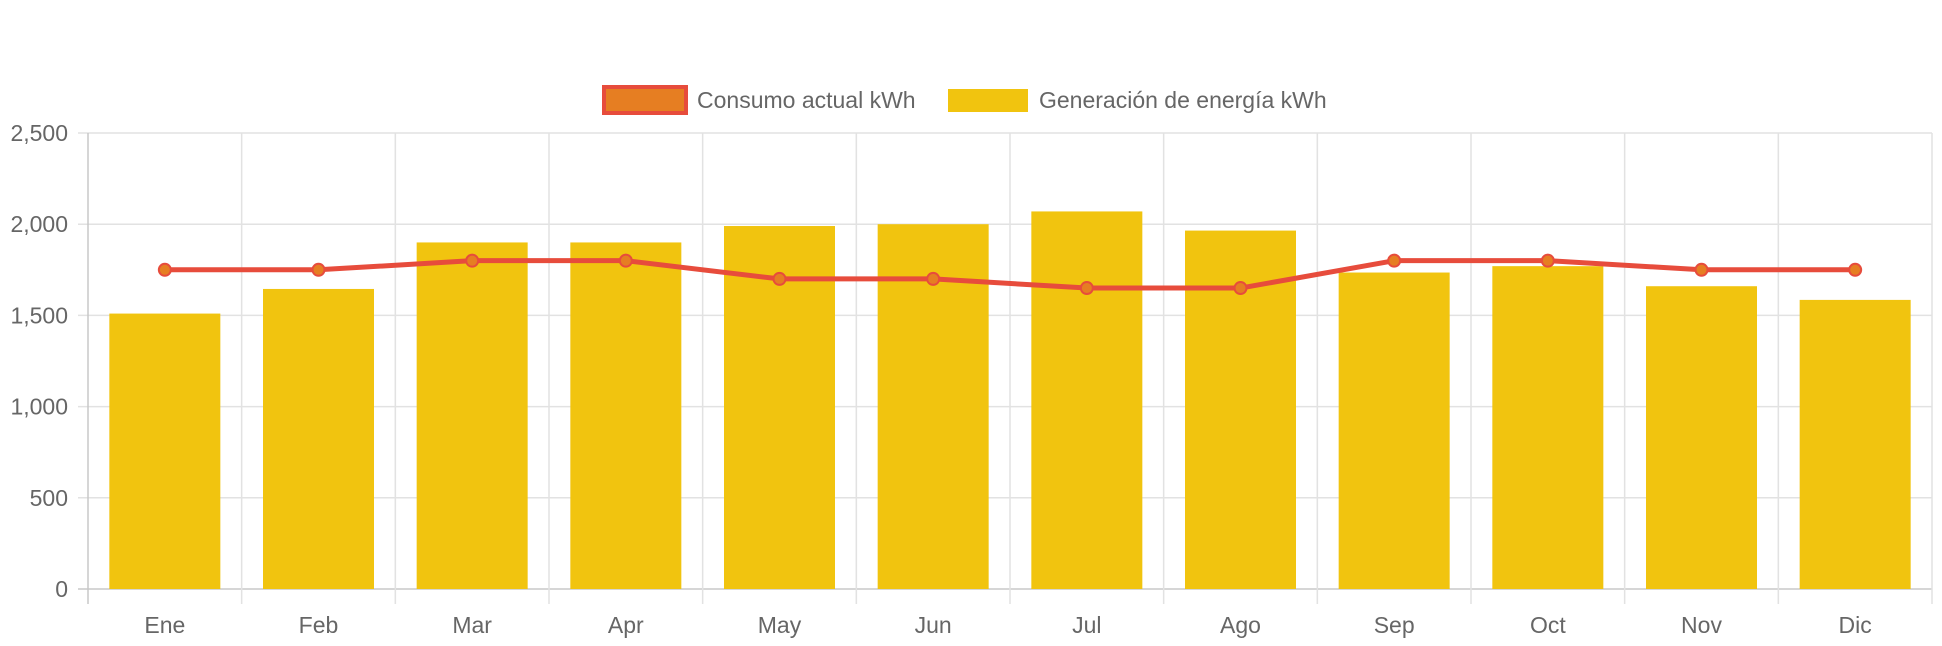 This screenshot has width=1942, height=646. What do you see at coordinates (318, 269) in the screenshot?
I see `point-consumo-feb` at bounding box center [318, 269].